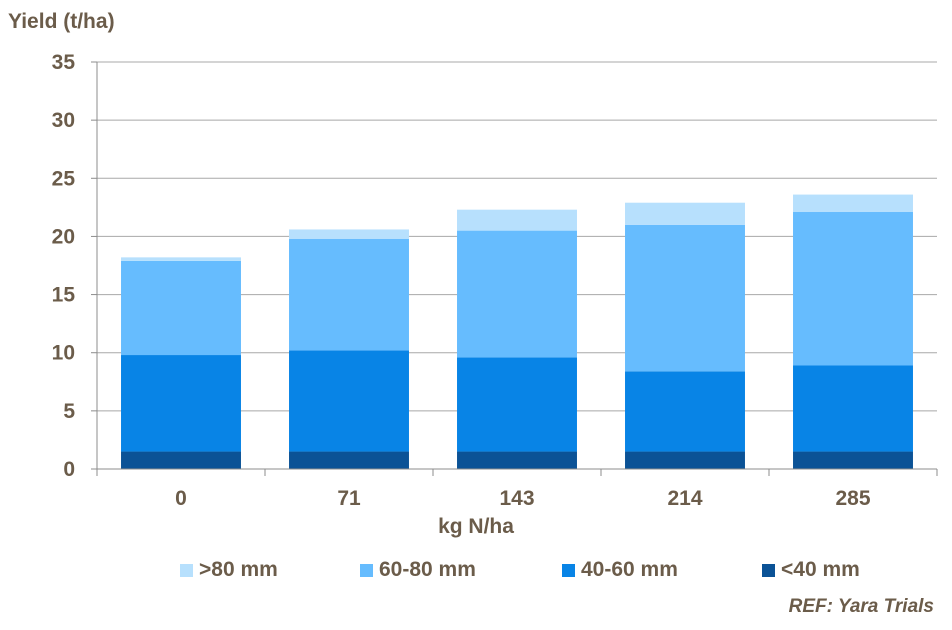 Image resolution: width=952 pixels, height=630 pixels. What do you see at coordinates (61, 21) in the screenshot?
I see `y-axis-label: Yield (t/ha)` at bounding box center [61, 21].